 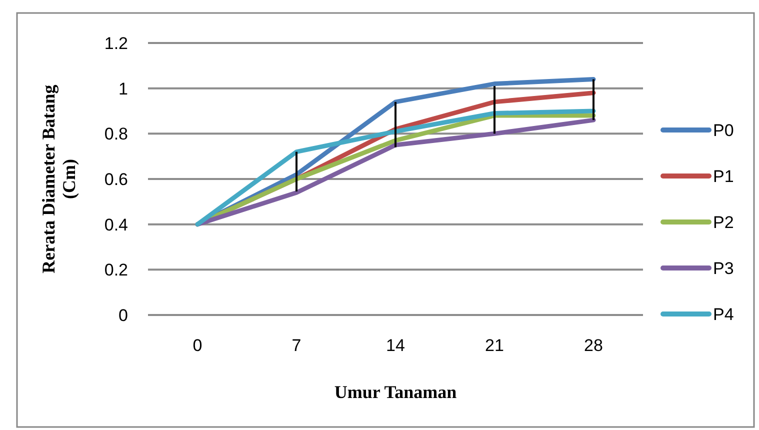 I want to click on x-axis-title: Umur Tanaman, so click(x=395, y=392).